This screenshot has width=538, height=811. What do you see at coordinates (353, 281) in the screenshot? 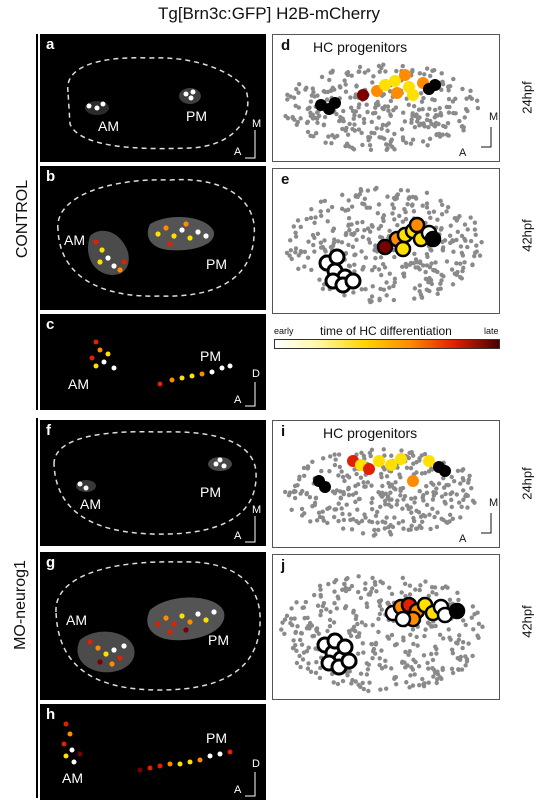
I see `hc-cell-ring` at bounding box center [353, 281].